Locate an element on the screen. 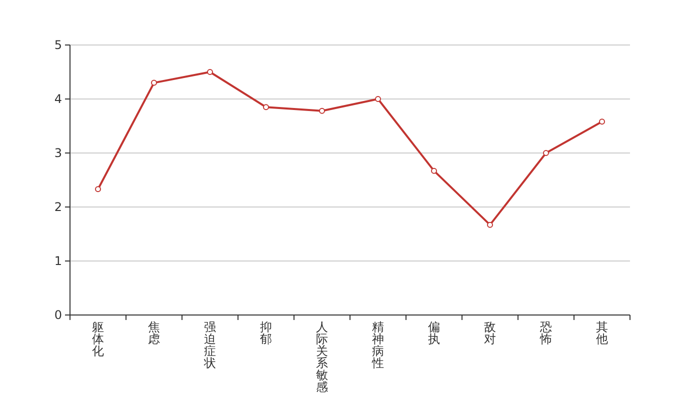 This screenshot has width=700, height=400. x-tick-label: 敌对 is located at coordinates (490, 333).